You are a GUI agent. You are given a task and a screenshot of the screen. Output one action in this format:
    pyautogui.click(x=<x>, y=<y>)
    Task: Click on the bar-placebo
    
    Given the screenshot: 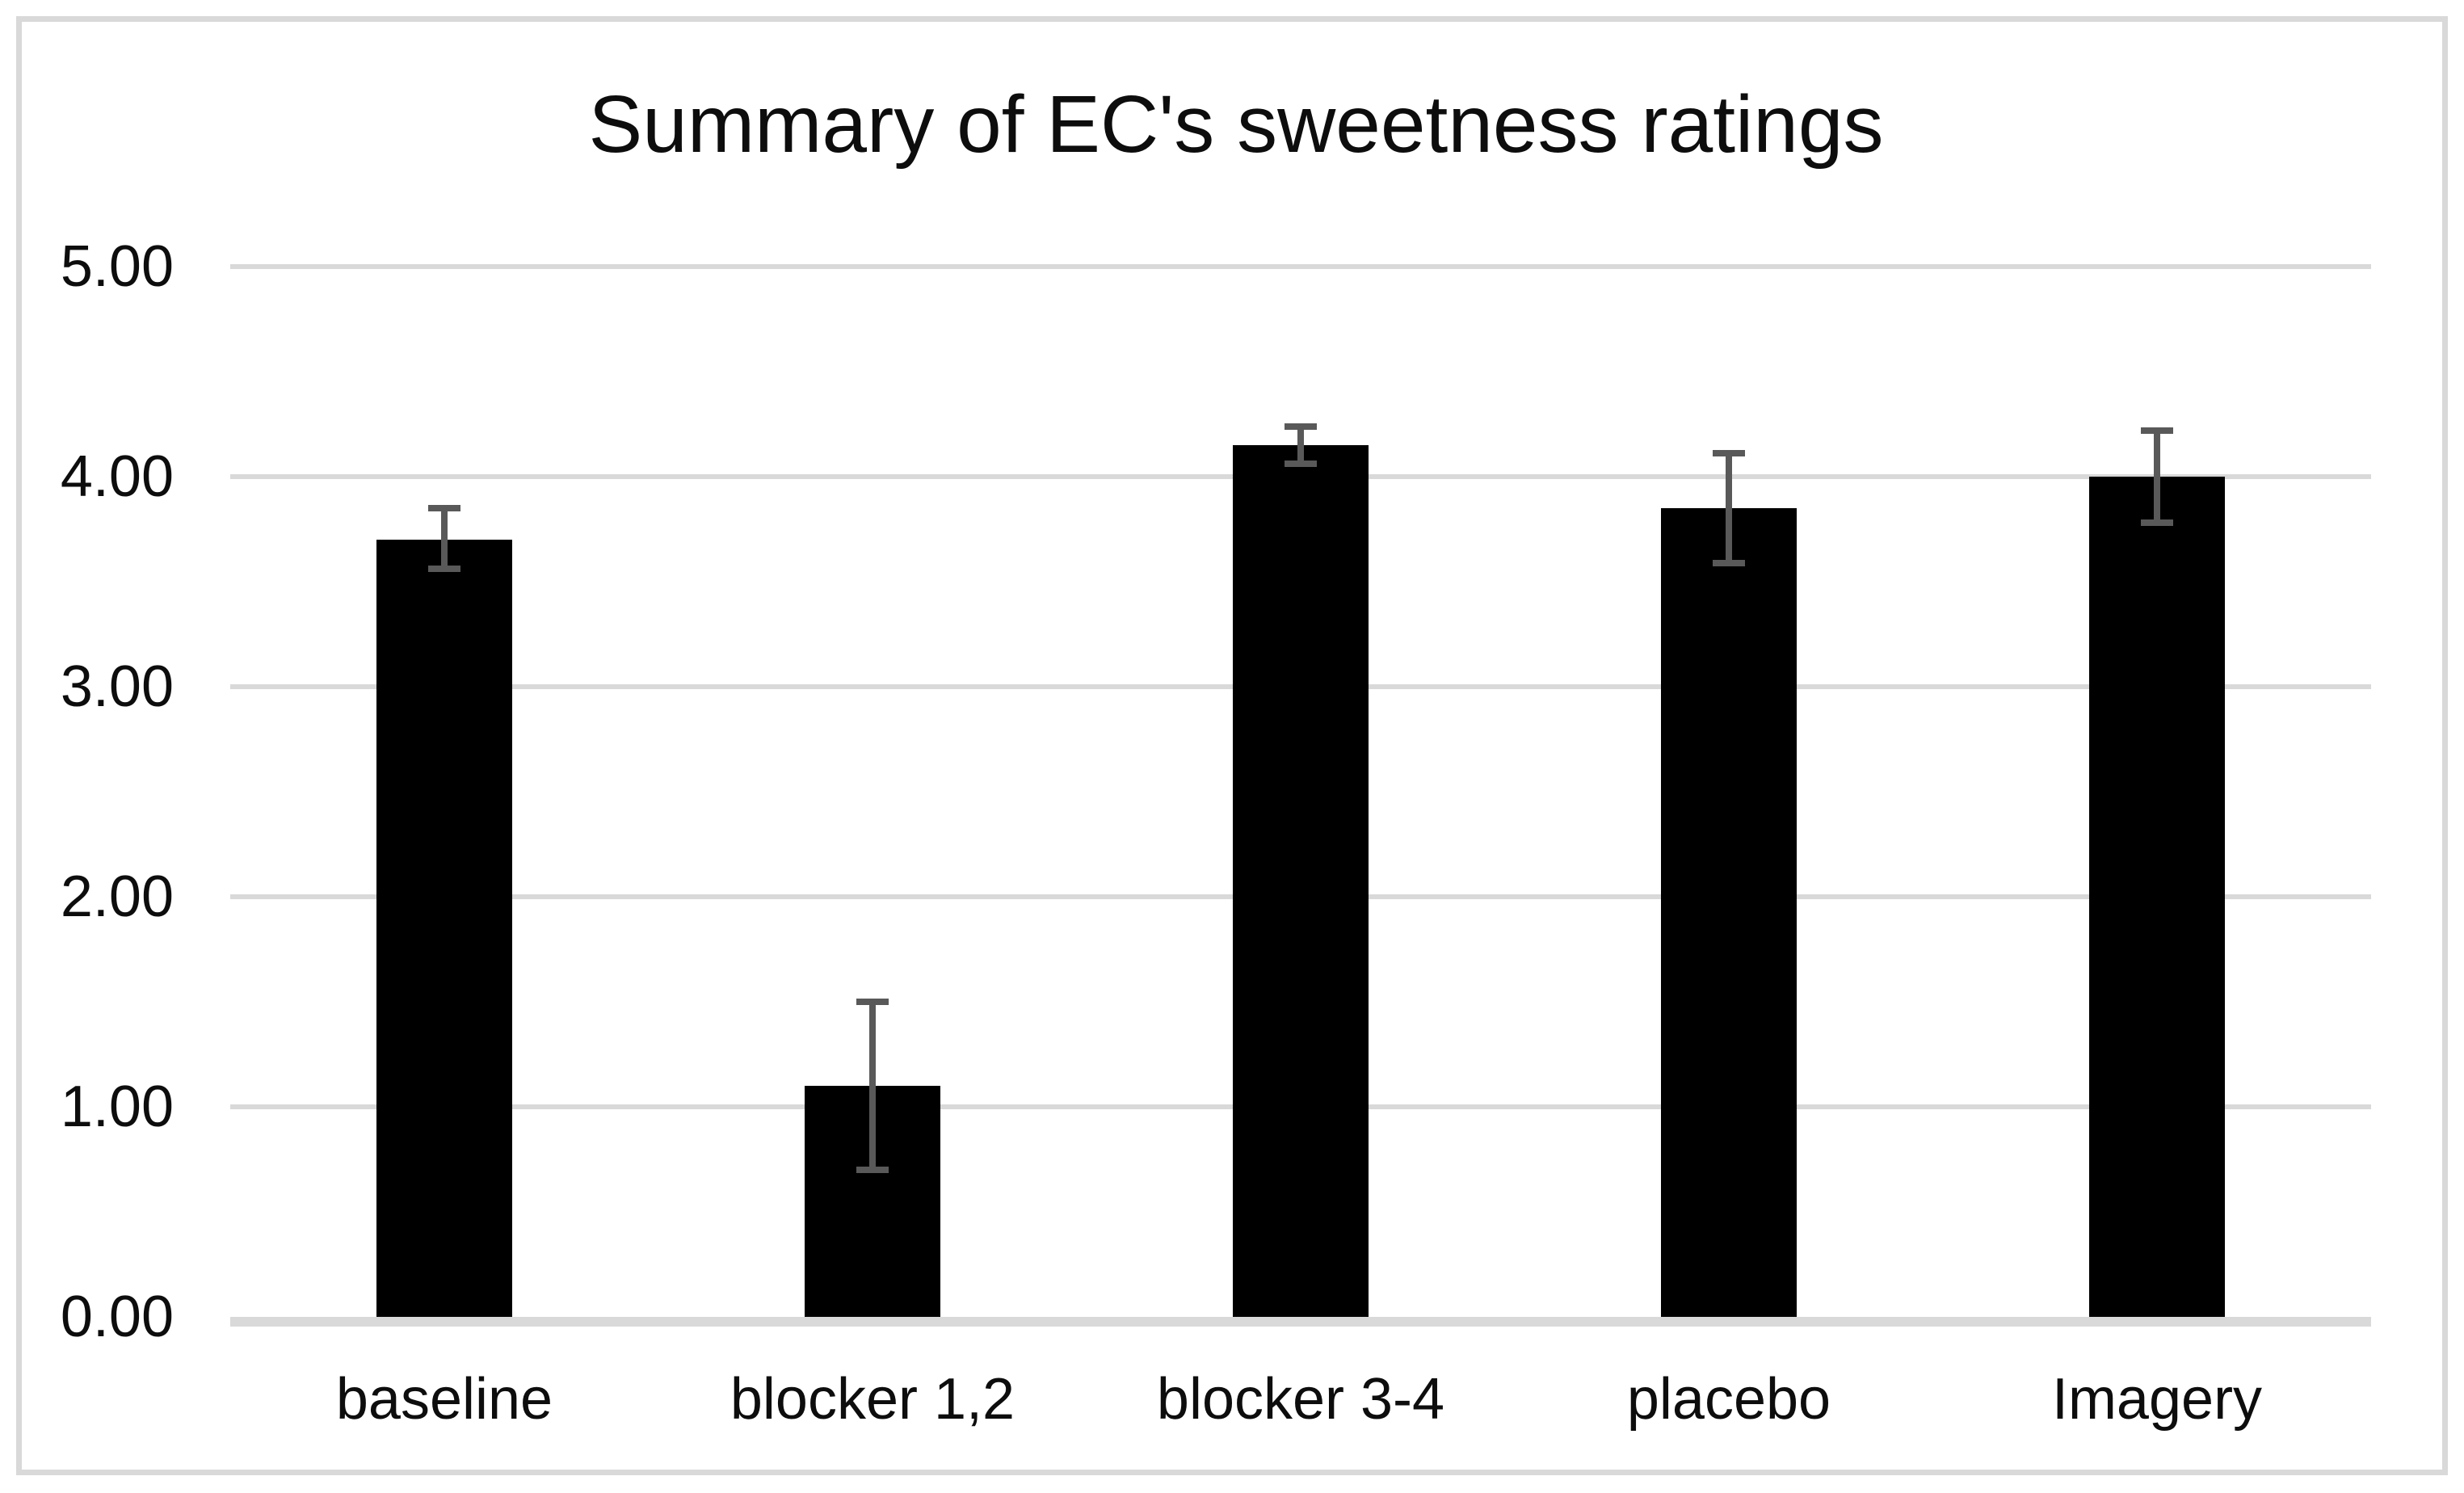 What is the action you would take?
    pyautogui.click(x=1729, y=912)
    